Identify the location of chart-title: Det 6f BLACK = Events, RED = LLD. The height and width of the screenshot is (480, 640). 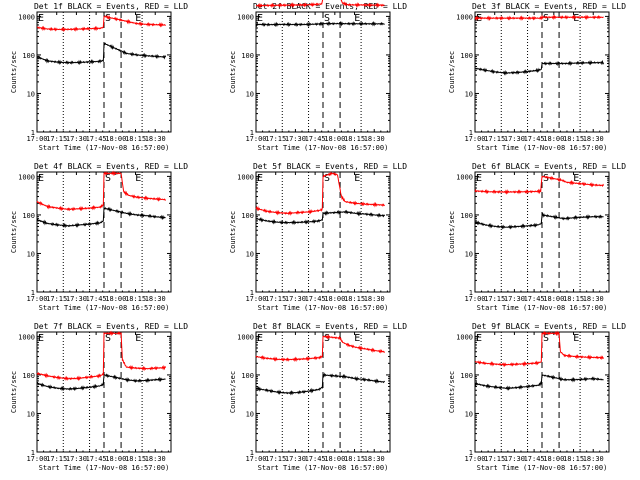
(549, 166).